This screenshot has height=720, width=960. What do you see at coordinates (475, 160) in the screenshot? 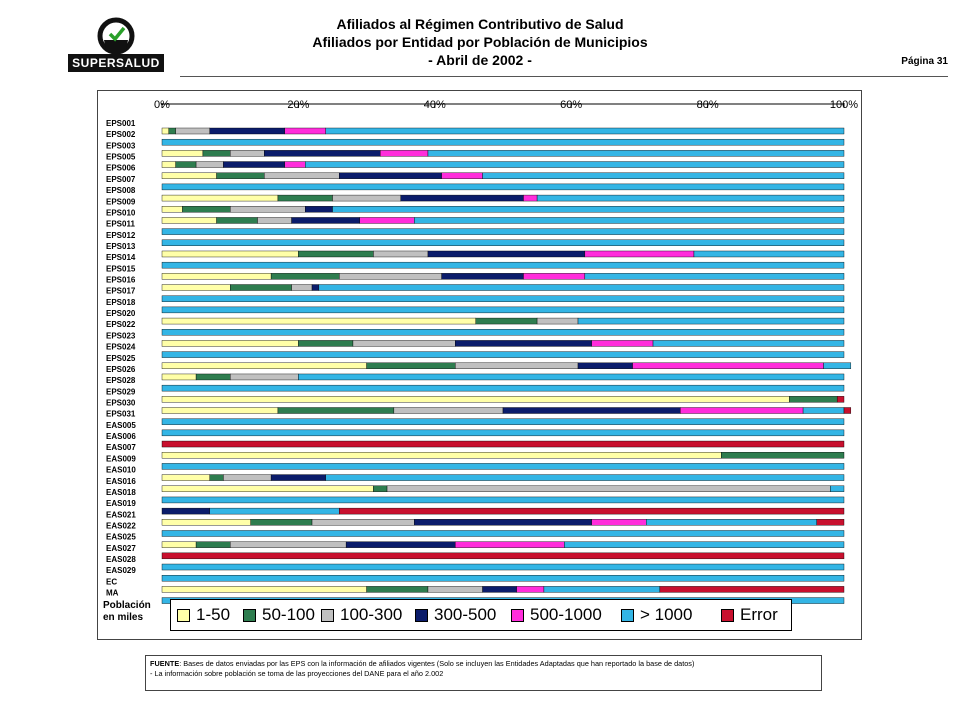
I see `bar-row: EPS005` at bounding box center [475, 160].